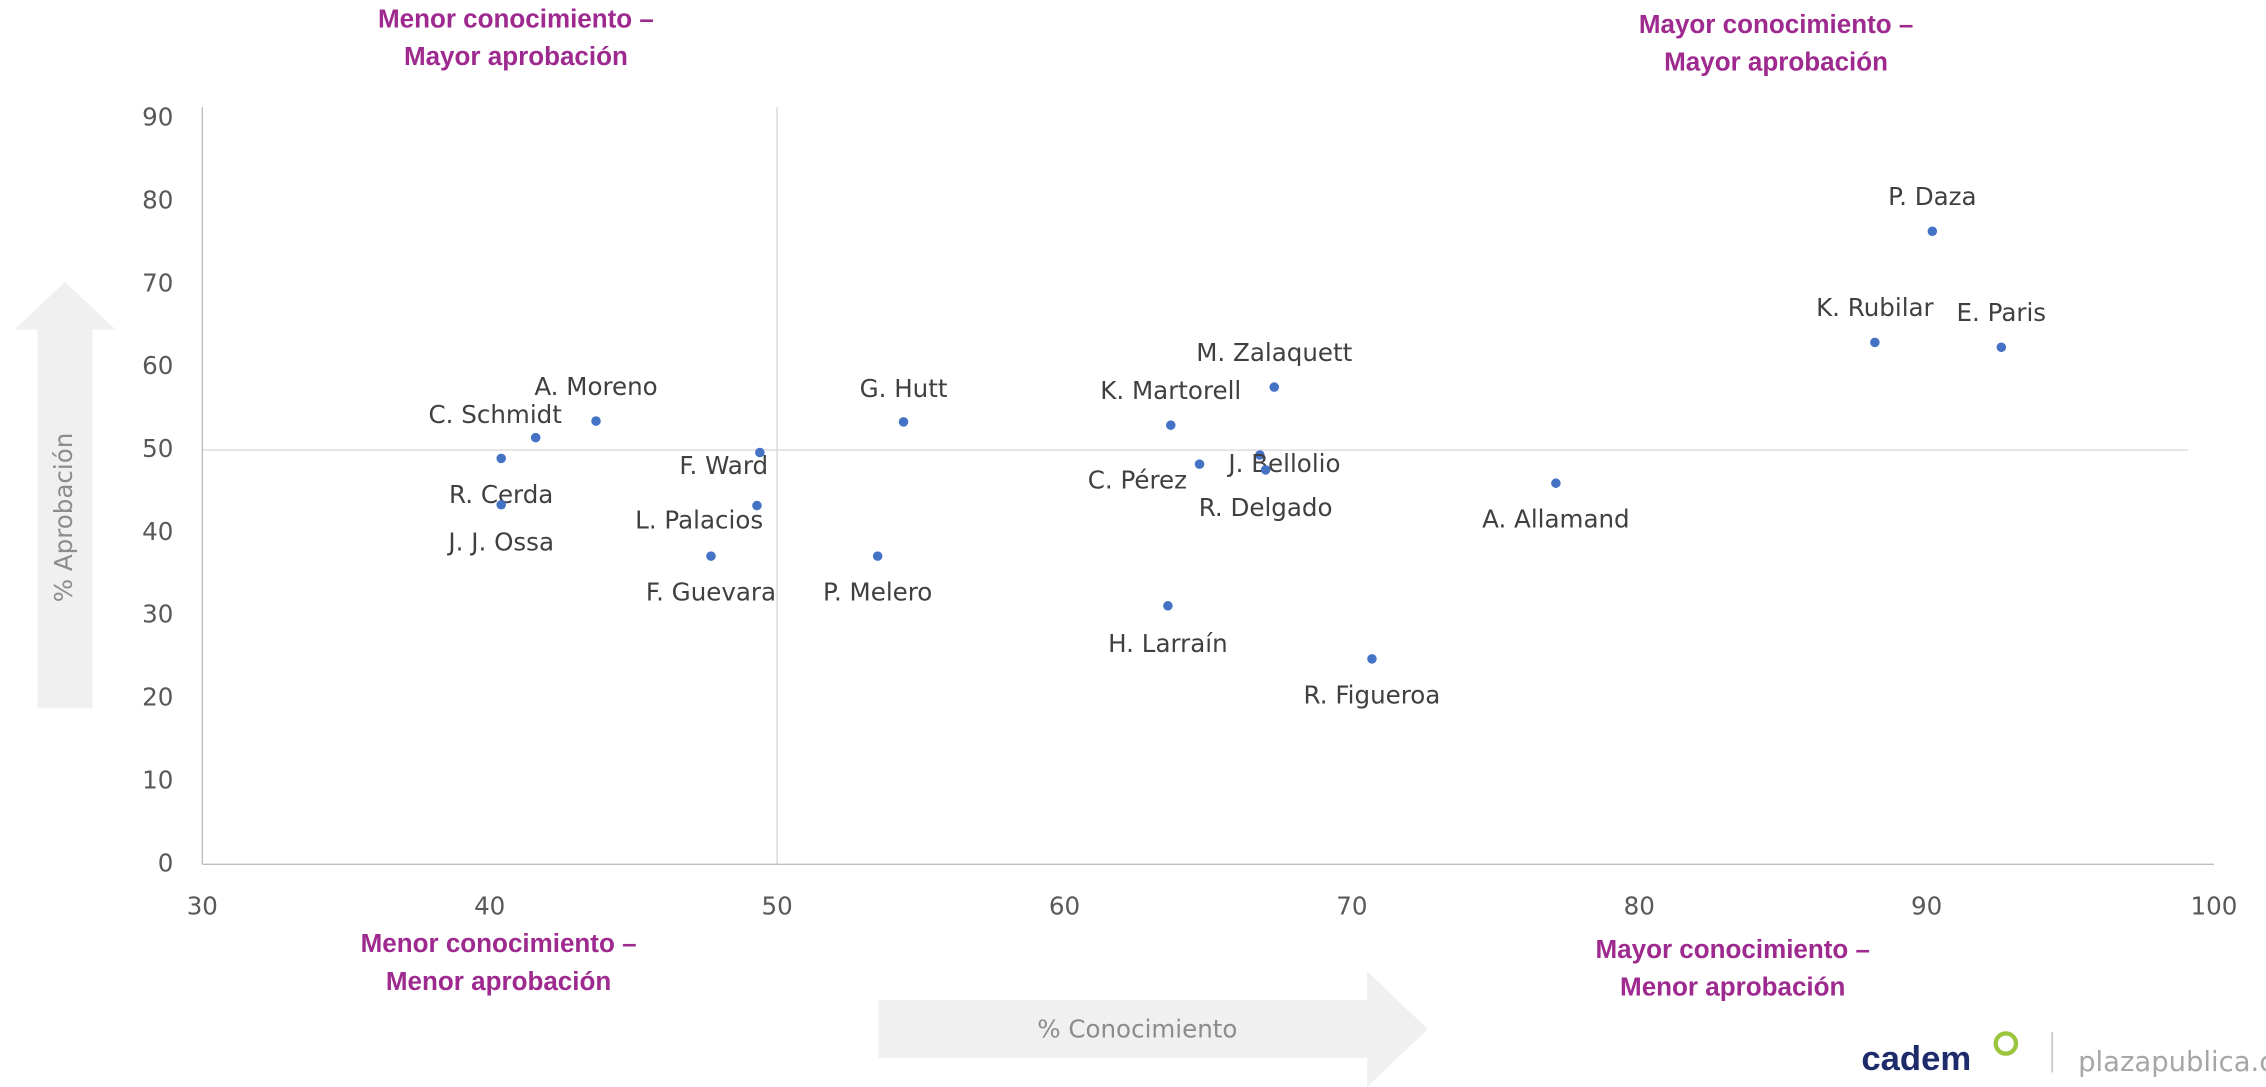  What do you see at coordinates (1351, 906) in the screenshot?
I see `x-tick-label: 70` at bounding box center [1351, 906].